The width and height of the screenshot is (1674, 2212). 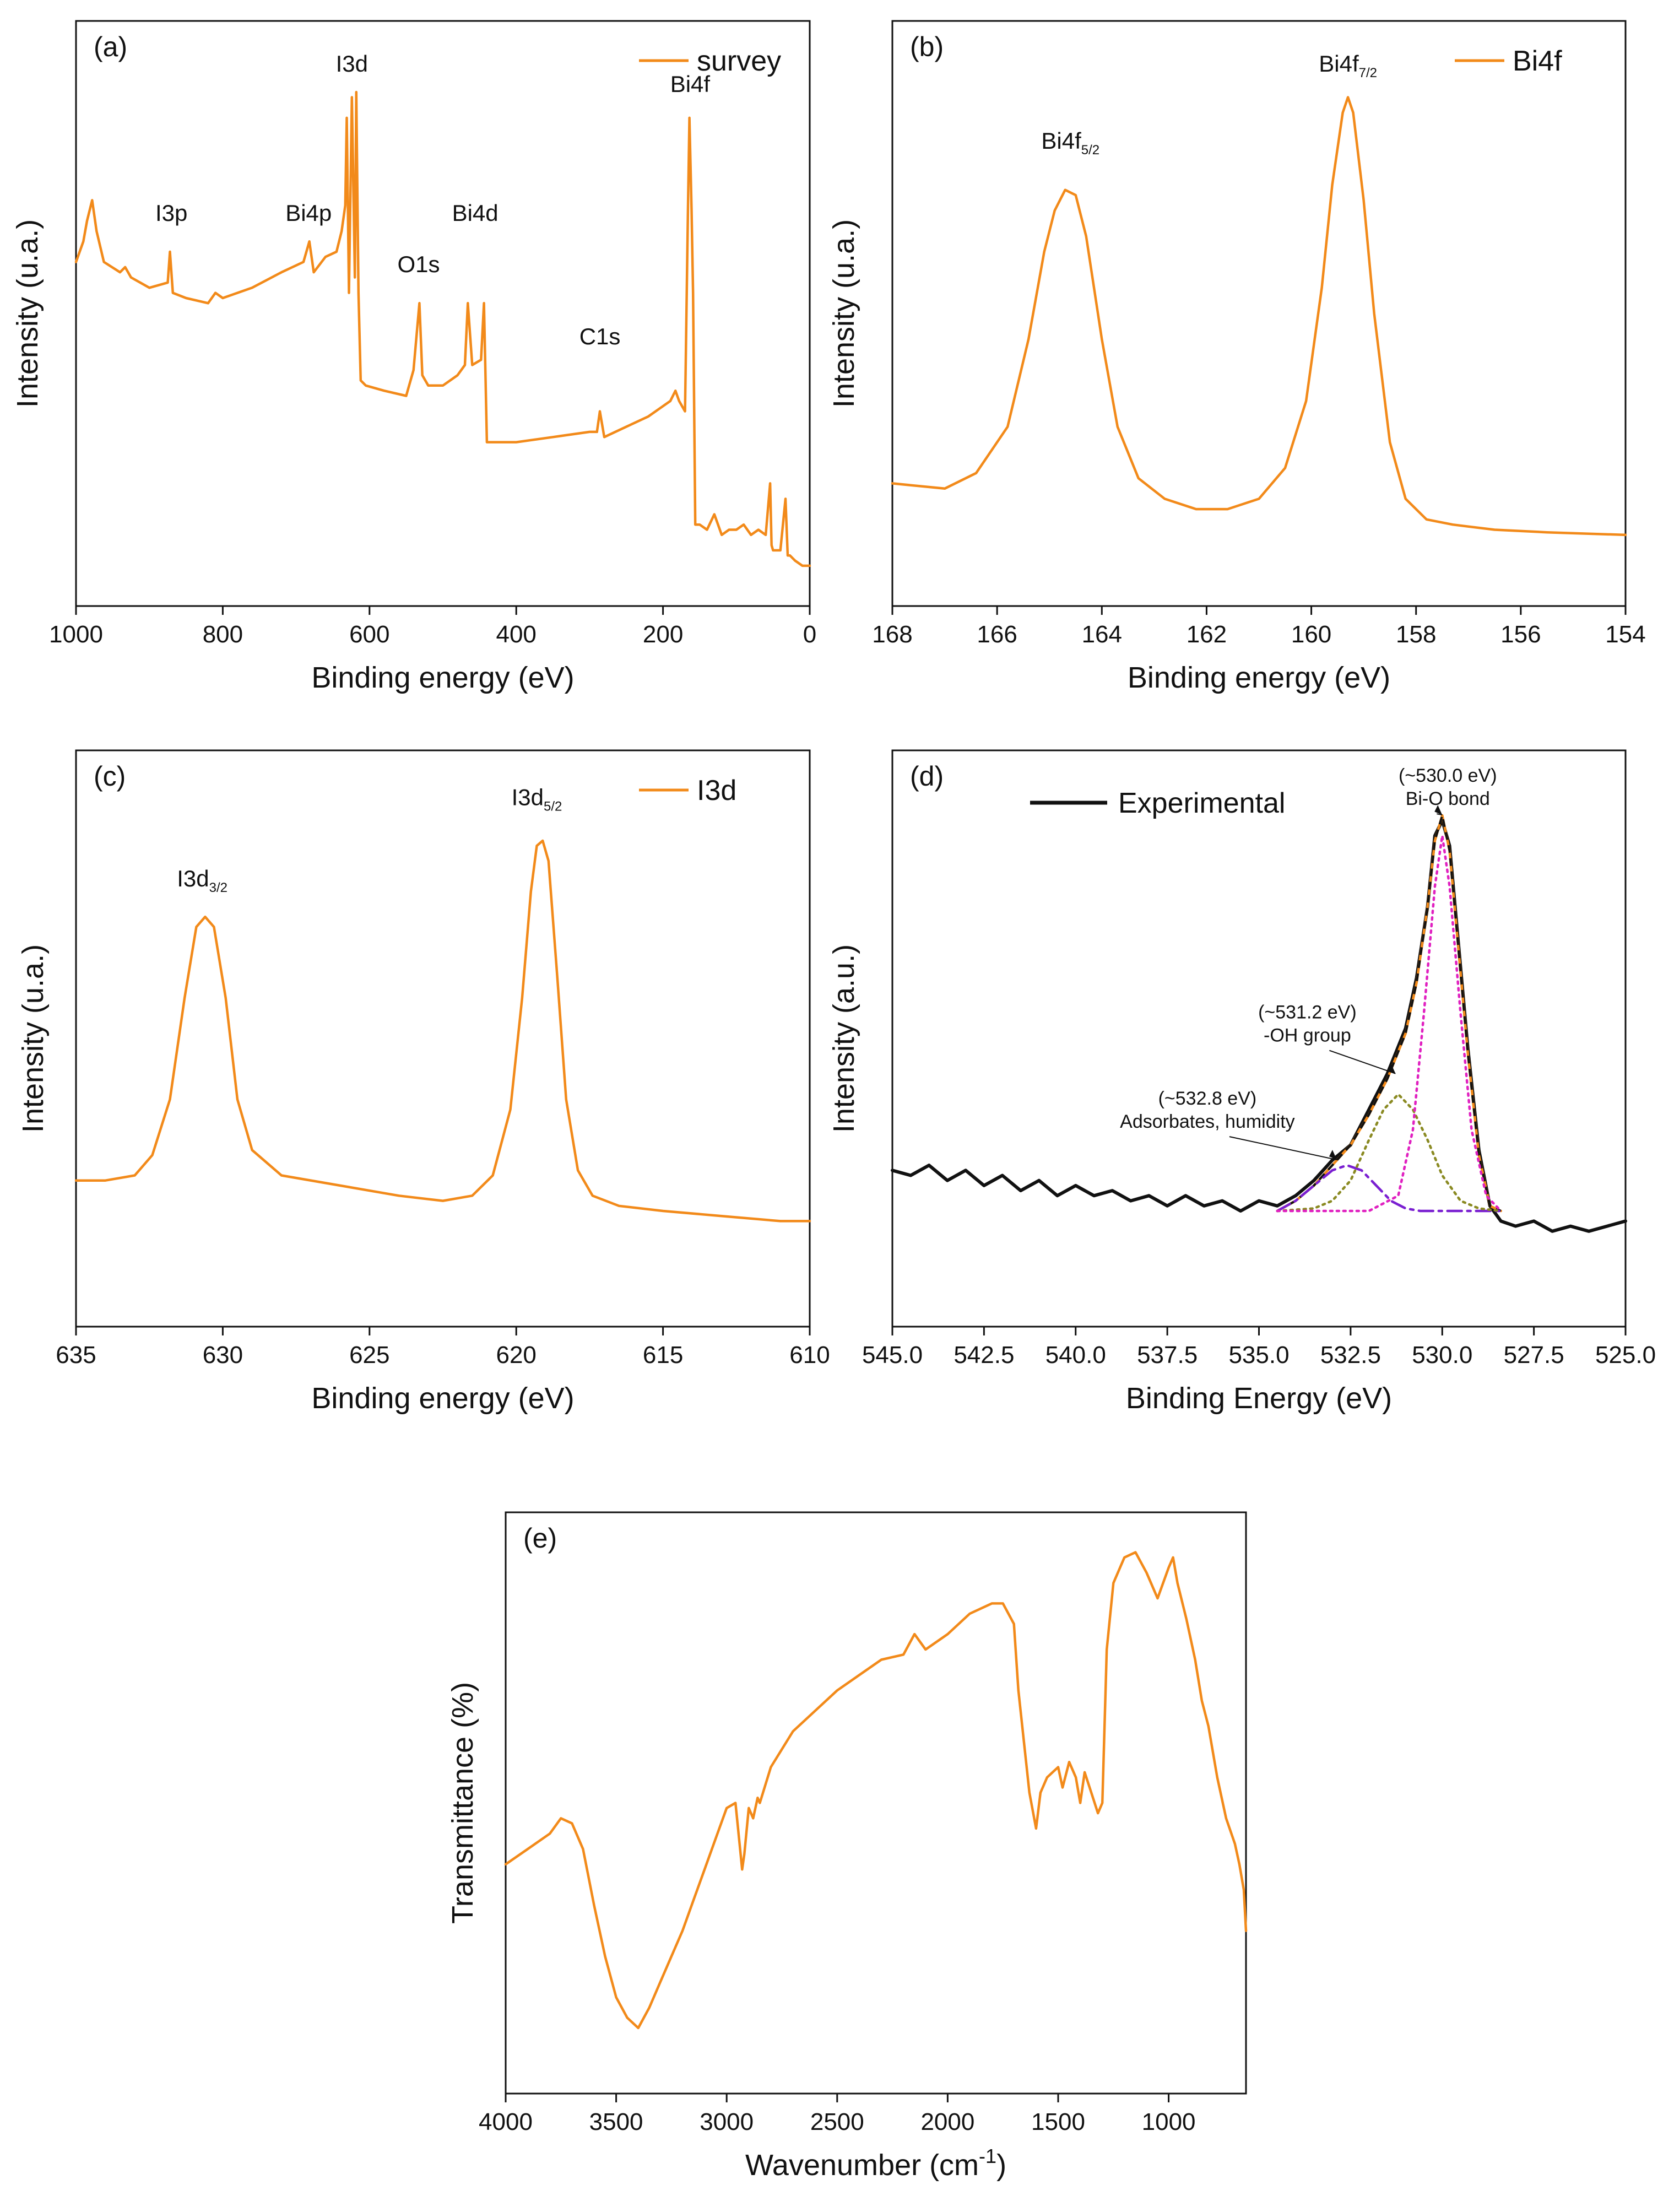 What do you see at coordinates (1311, 634) in the screenshot?
I see `x-tick-label: 160` at bounding box center [1311, 634].